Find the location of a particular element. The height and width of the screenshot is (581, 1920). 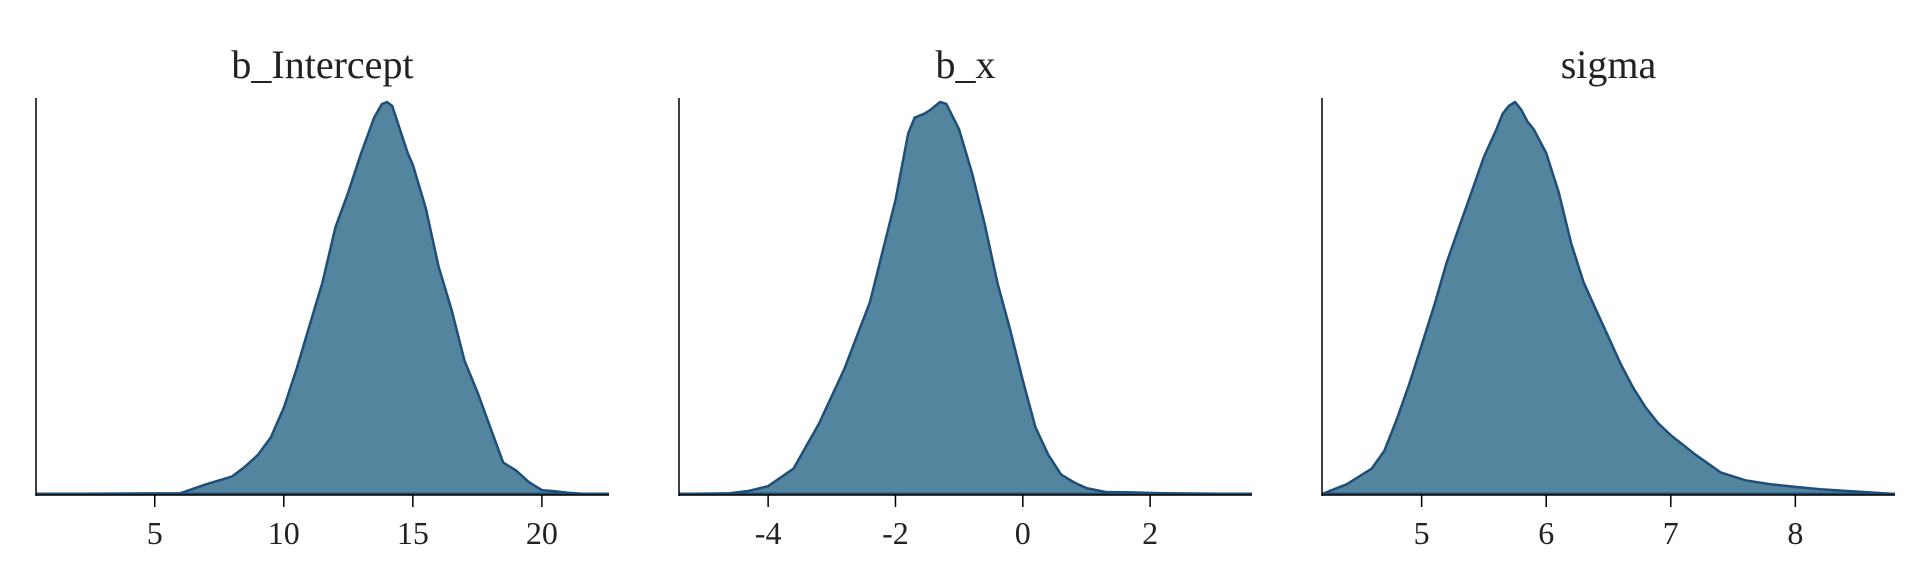

x-tick-label: -4 is located at coordinates (768, 533).